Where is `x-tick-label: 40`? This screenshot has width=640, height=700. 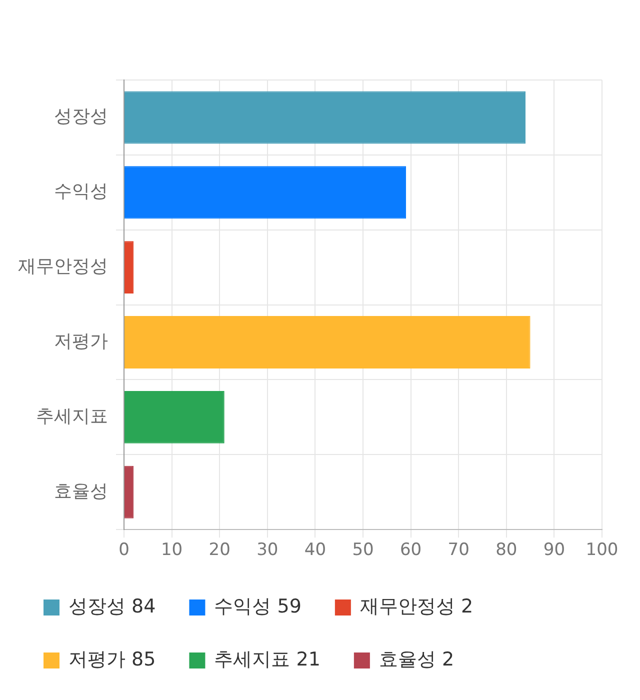 x-tick-label: 40 is located at coordinates (315, 550).